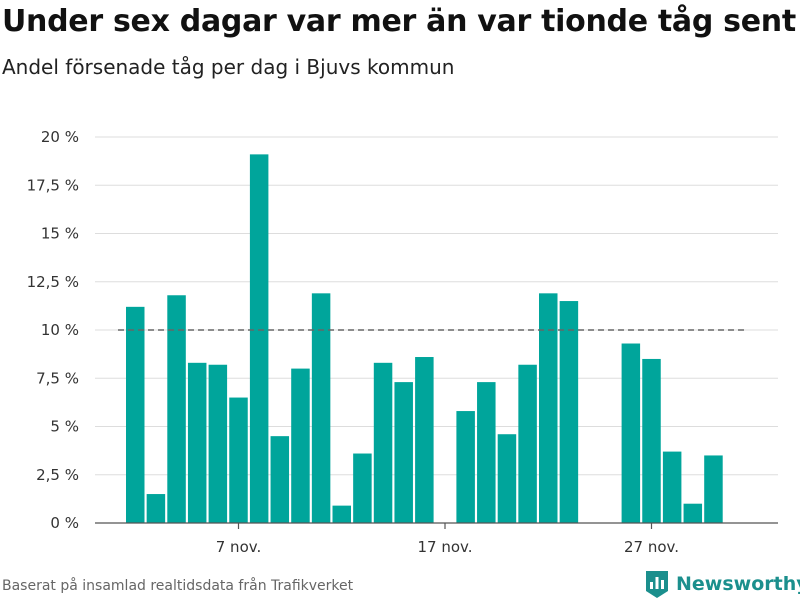 The image size is (800, 600). What do you see at coordinates (64, 427) in the screenshot?
I see `y-tick-label: 5 %` at bounding box center [64, 427].